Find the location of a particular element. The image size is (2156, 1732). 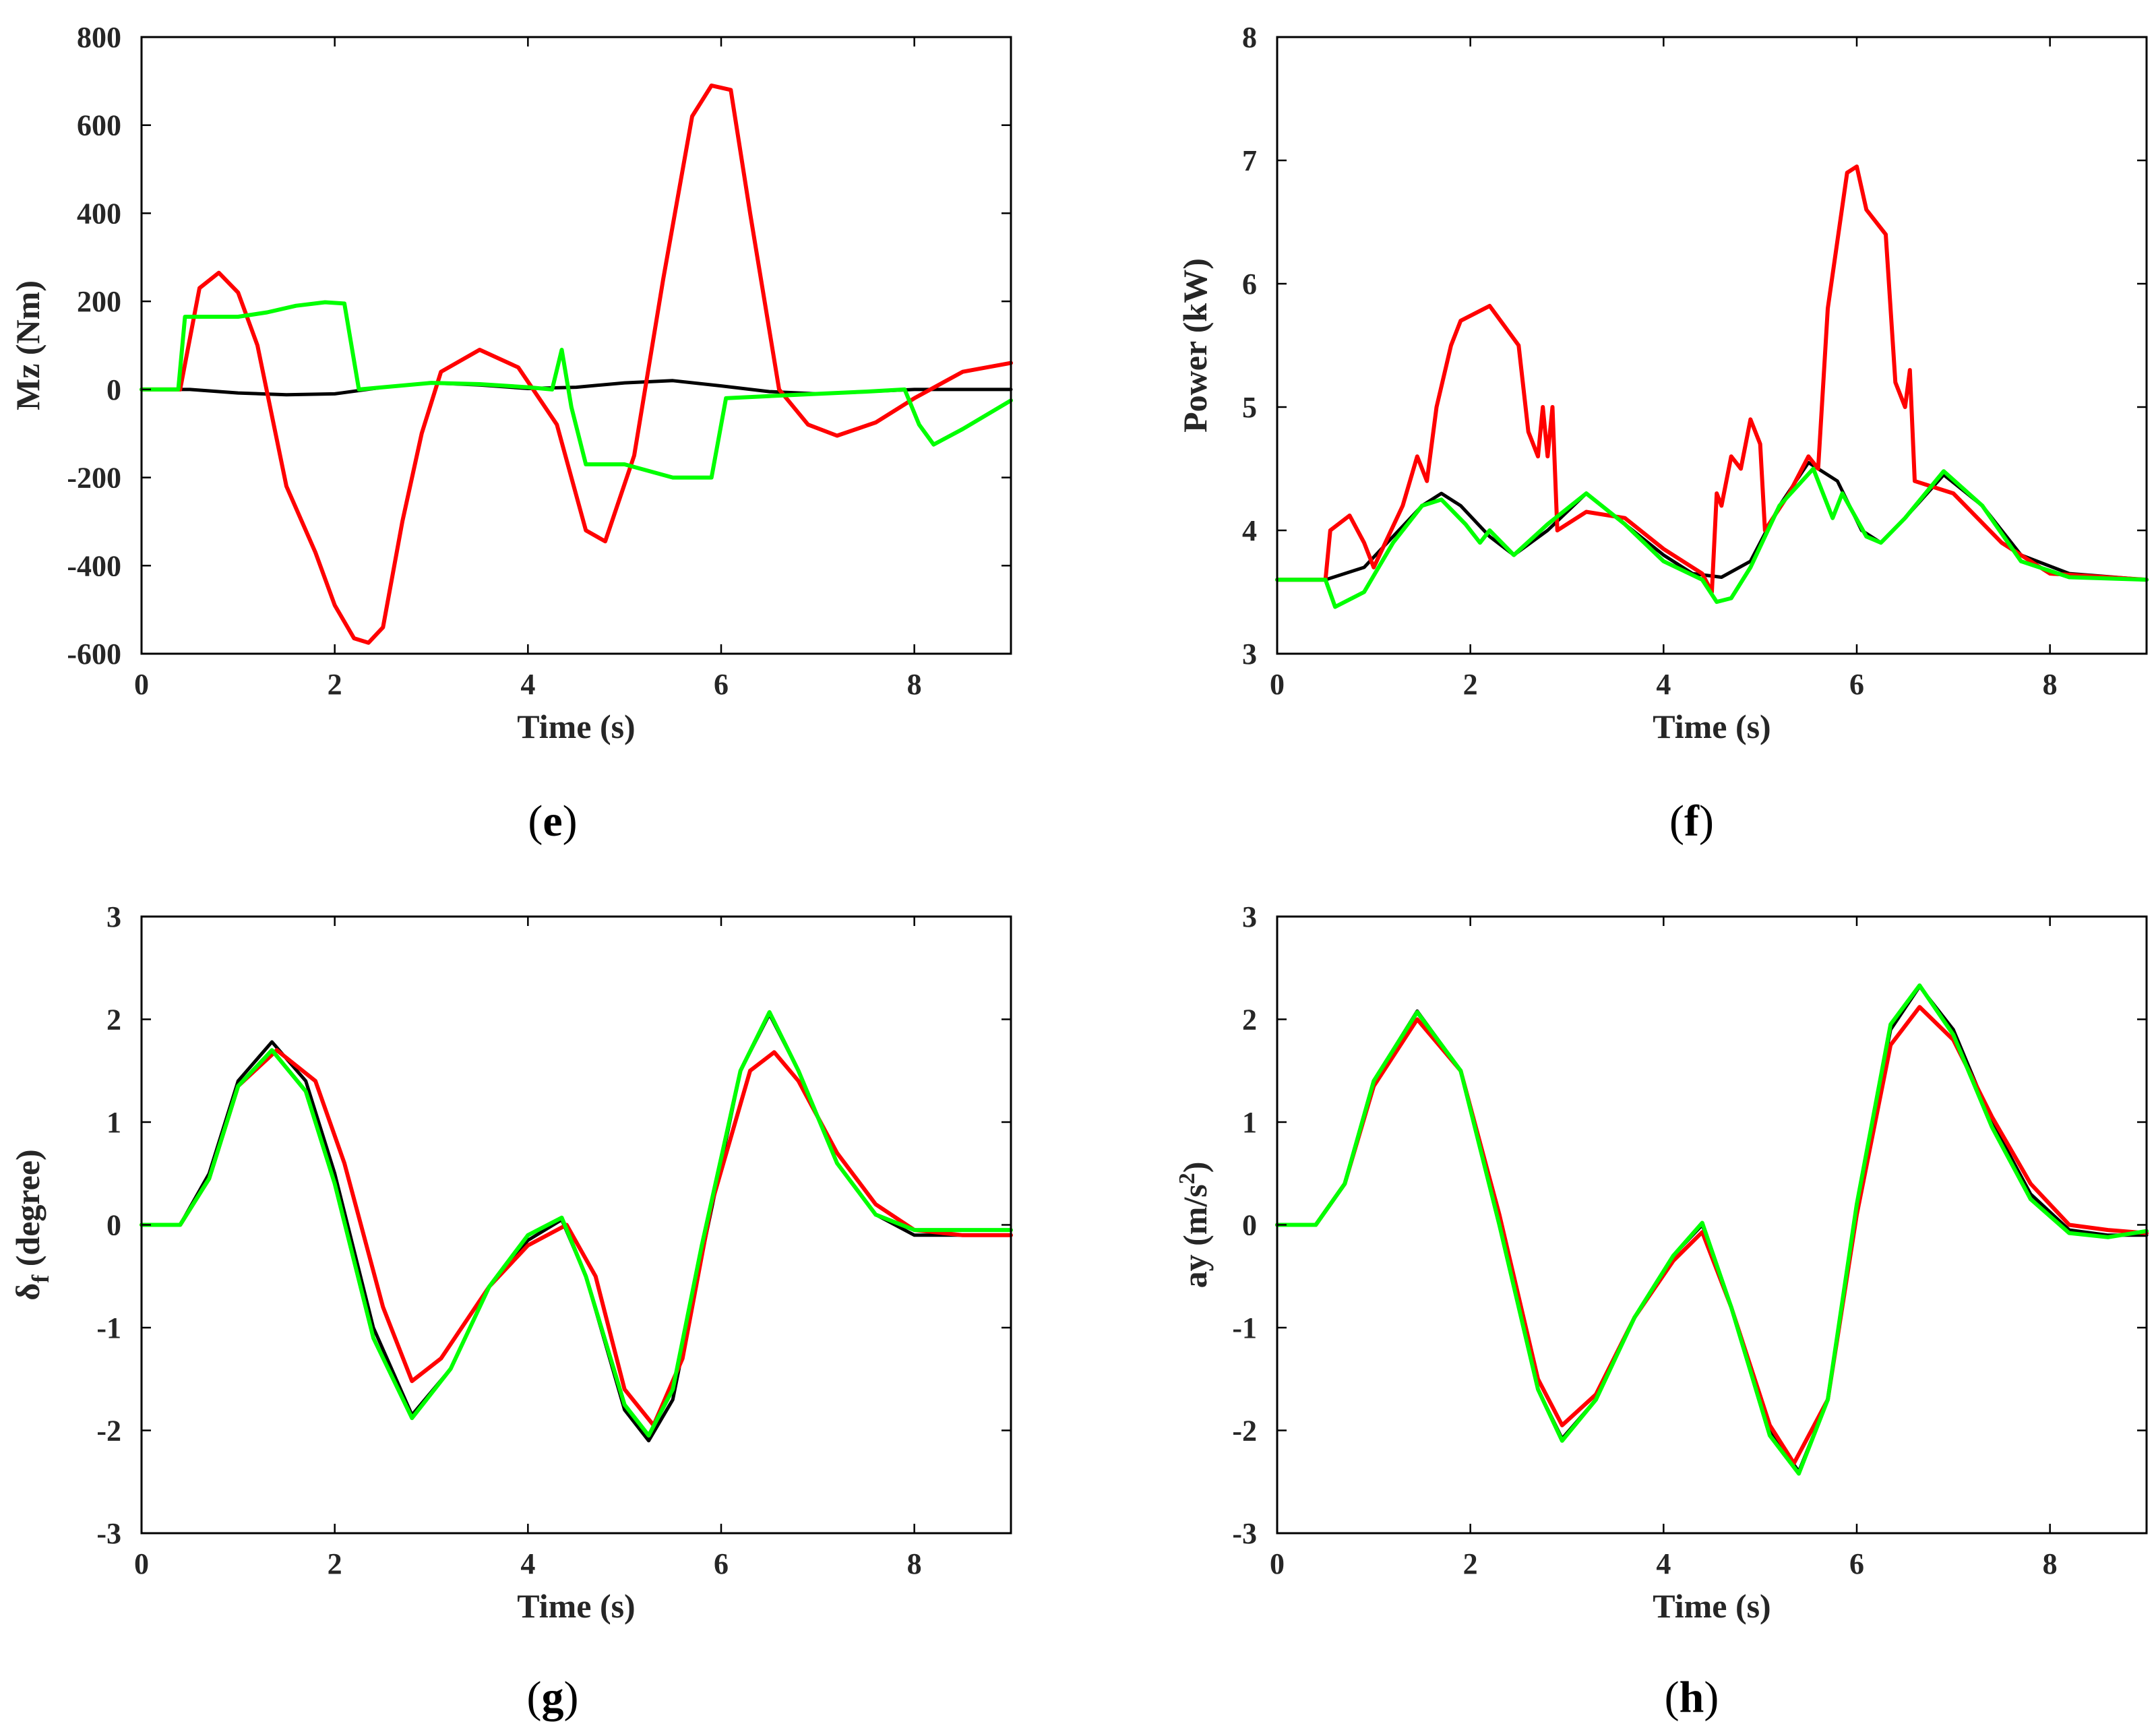

y-axis-label: Power (kW) is located at coordinates (1195, 346).